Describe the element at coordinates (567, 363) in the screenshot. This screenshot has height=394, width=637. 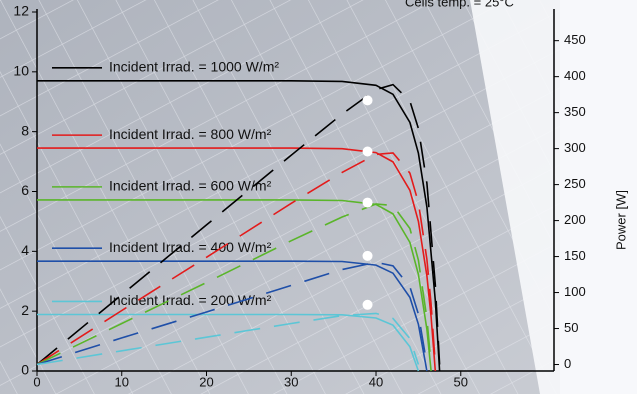
I see `y2-tick-label: 0` at that location.